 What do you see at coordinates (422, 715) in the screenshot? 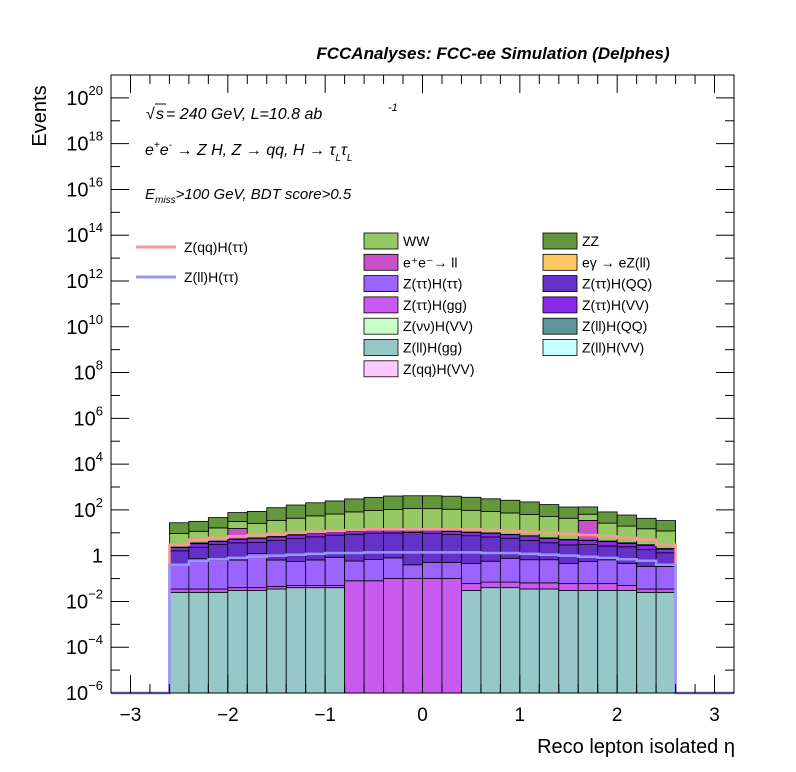
I see `x-tick-label: 0` at bounding box center [422, 715].